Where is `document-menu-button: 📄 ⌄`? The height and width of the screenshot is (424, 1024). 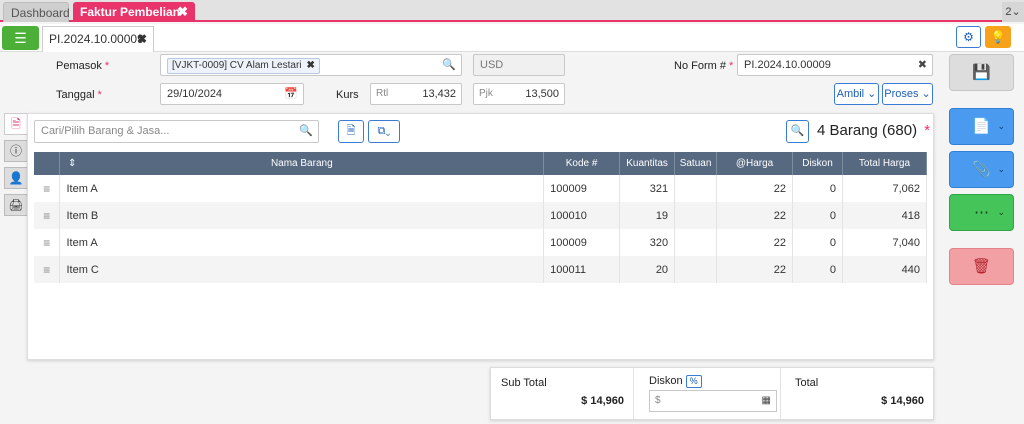
document-menu-button: 📄 ⌄ is located at coordinates (981, 126).